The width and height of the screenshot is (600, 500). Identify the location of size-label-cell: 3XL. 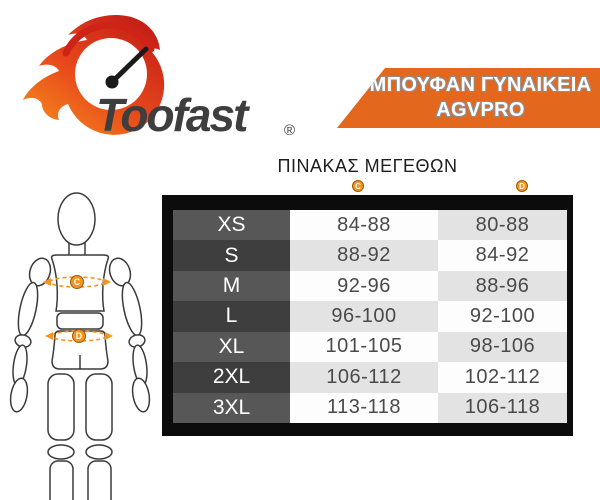
(231, 407).